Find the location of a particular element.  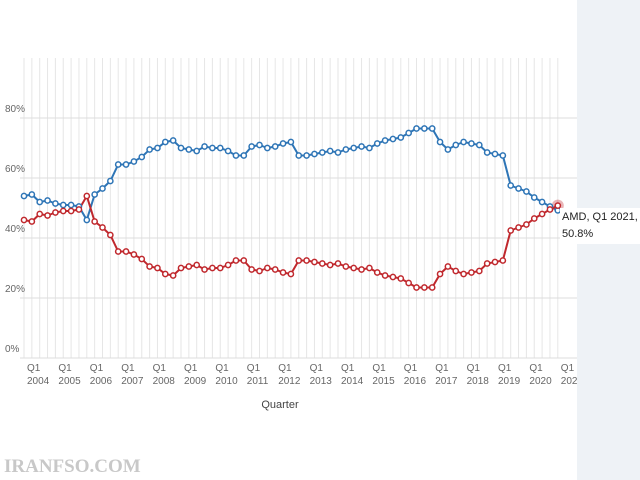

x-tick-label: Q1 2019 is located at coordinates (509, 375).